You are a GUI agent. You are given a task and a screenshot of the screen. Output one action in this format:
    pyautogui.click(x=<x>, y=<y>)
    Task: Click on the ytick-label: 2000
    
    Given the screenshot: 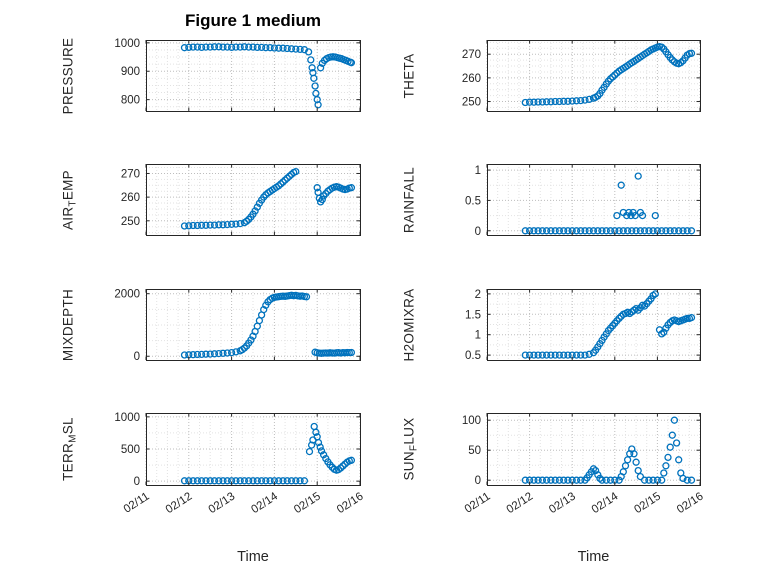 What is the action you would take?
    pyautogui.click(x=127, y=295)
    